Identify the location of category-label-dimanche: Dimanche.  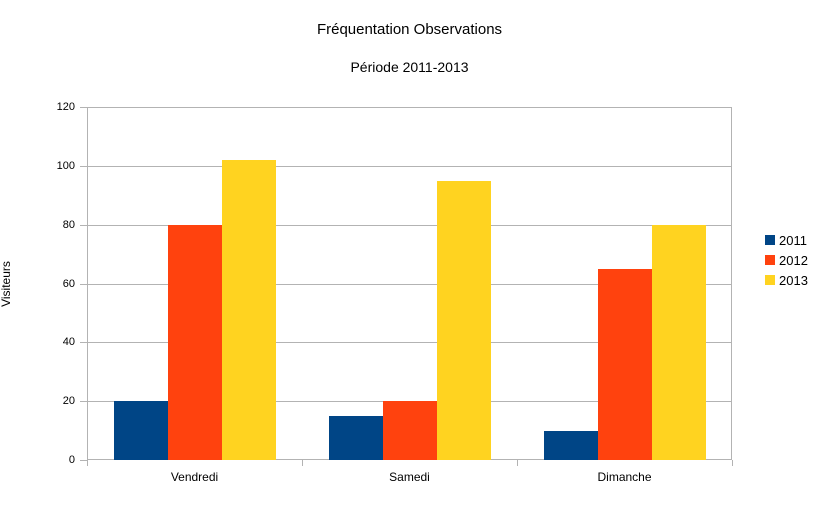
(624, 477).